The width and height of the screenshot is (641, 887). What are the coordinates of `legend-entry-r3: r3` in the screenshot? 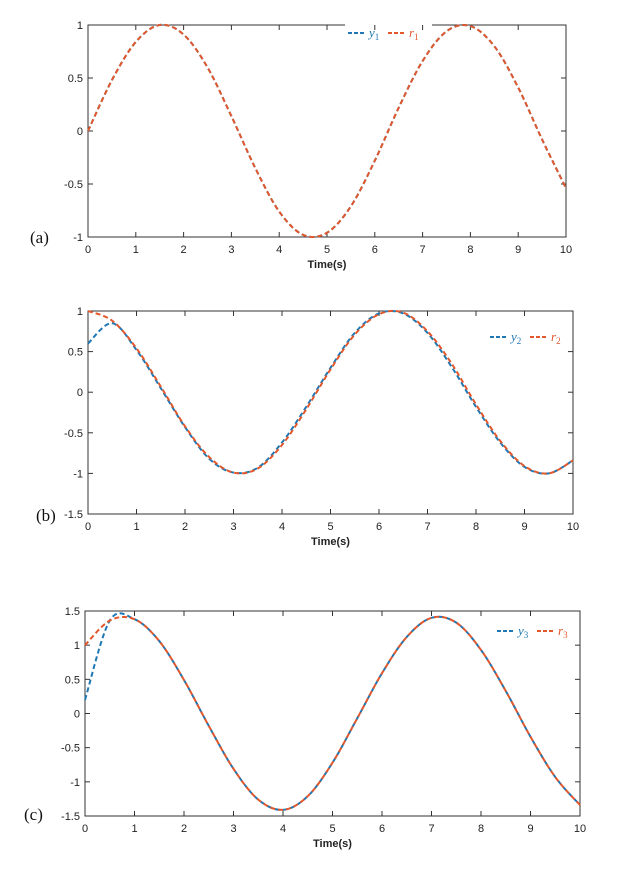 It's located at (563, 631).